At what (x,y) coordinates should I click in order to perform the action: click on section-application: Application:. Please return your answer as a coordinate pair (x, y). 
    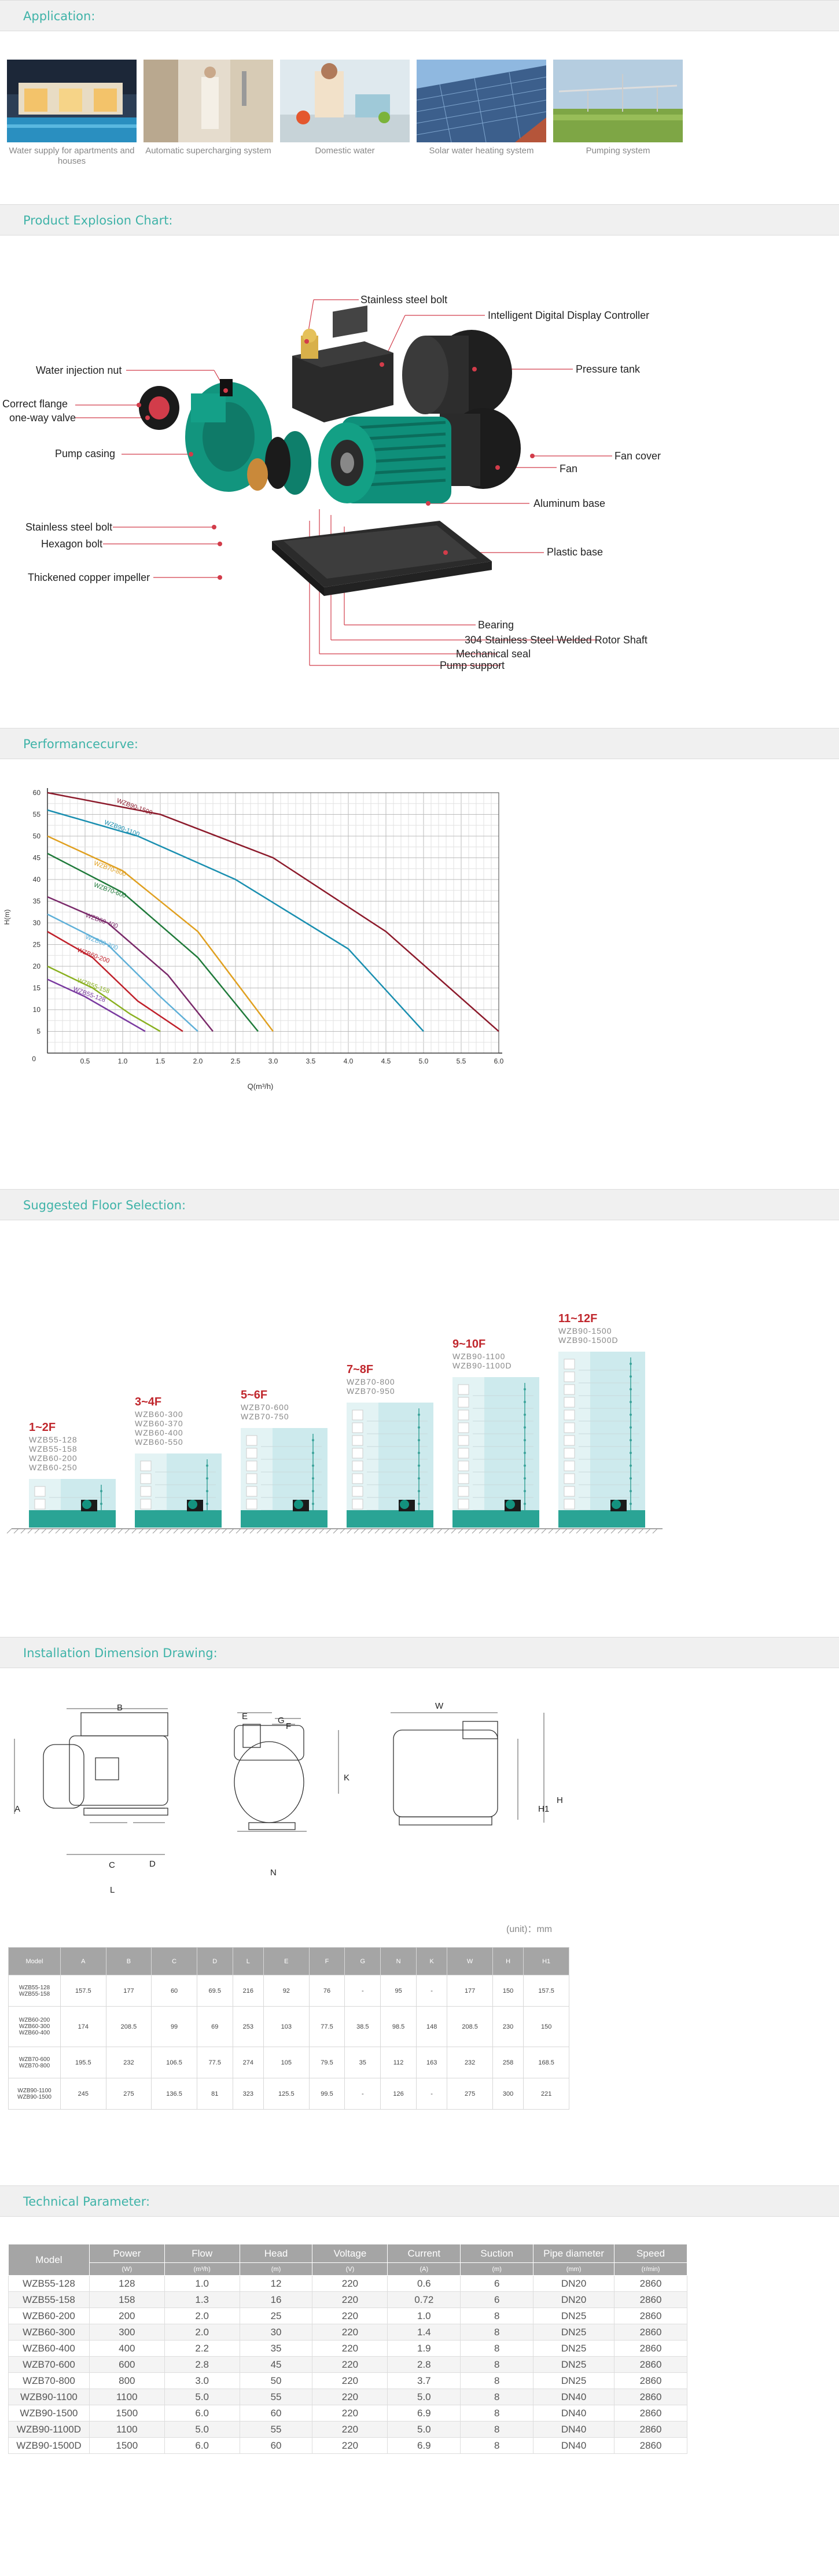
    Looking at the image, I should click on (419, 15).